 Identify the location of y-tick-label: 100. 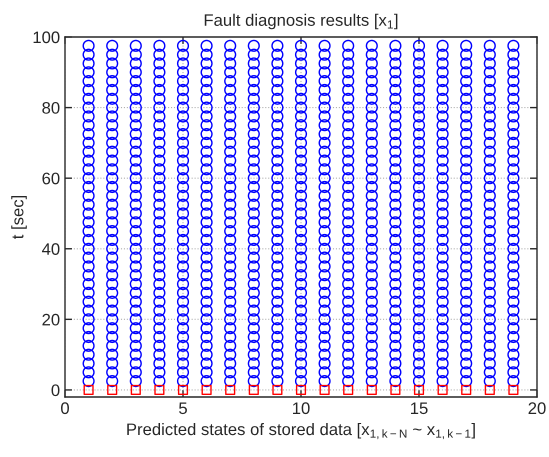
(47, 37).